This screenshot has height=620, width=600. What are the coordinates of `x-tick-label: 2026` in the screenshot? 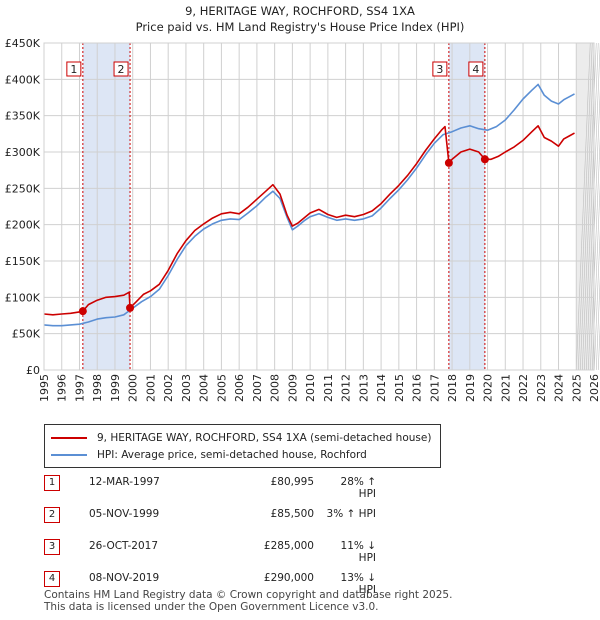 It's located at (594, 388).